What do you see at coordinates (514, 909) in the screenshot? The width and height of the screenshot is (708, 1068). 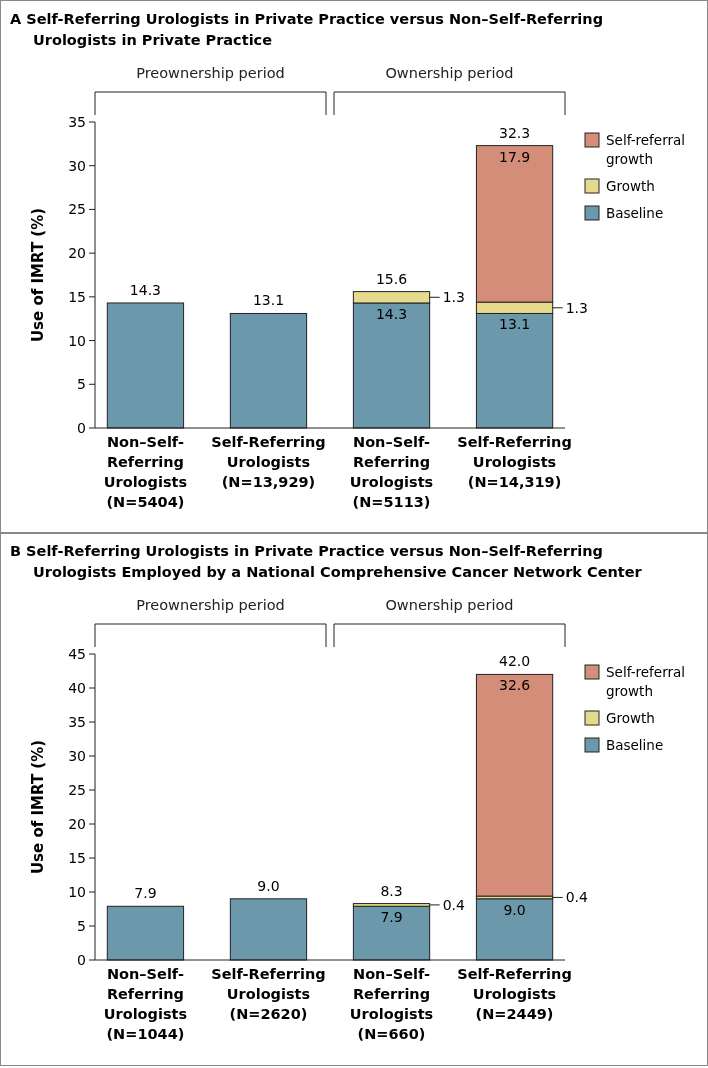 I see `data-label: 9.0` at bounding box center [514, 909].